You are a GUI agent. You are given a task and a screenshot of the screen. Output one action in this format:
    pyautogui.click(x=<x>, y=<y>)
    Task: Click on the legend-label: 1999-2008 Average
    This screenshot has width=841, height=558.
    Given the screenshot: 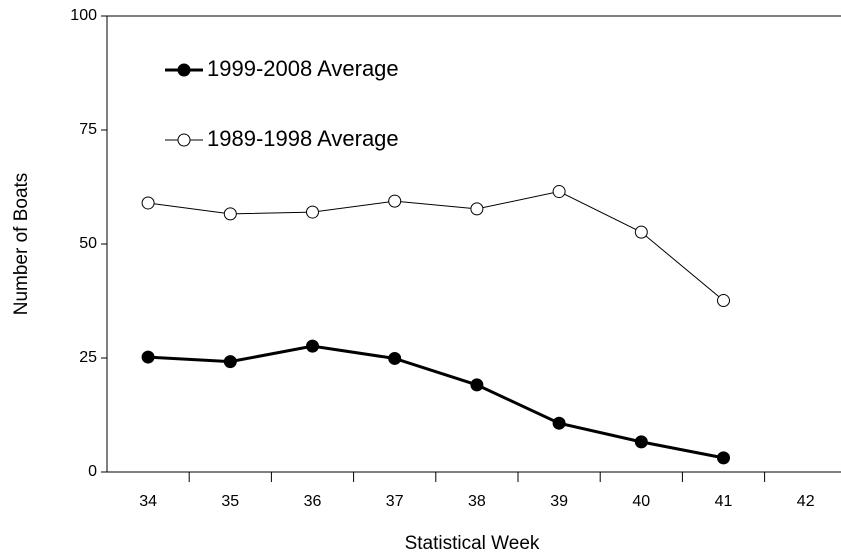 What is the action you would take?
    pyautogui.click(x=303, y=68)
    